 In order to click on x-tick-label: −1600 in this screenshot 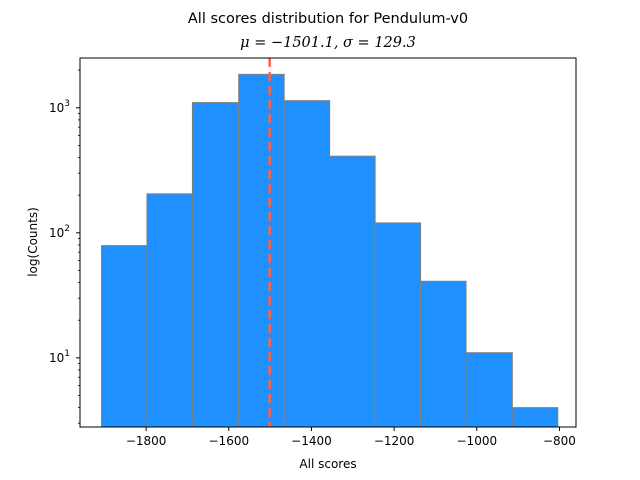, I will do `click(229, 441)`.